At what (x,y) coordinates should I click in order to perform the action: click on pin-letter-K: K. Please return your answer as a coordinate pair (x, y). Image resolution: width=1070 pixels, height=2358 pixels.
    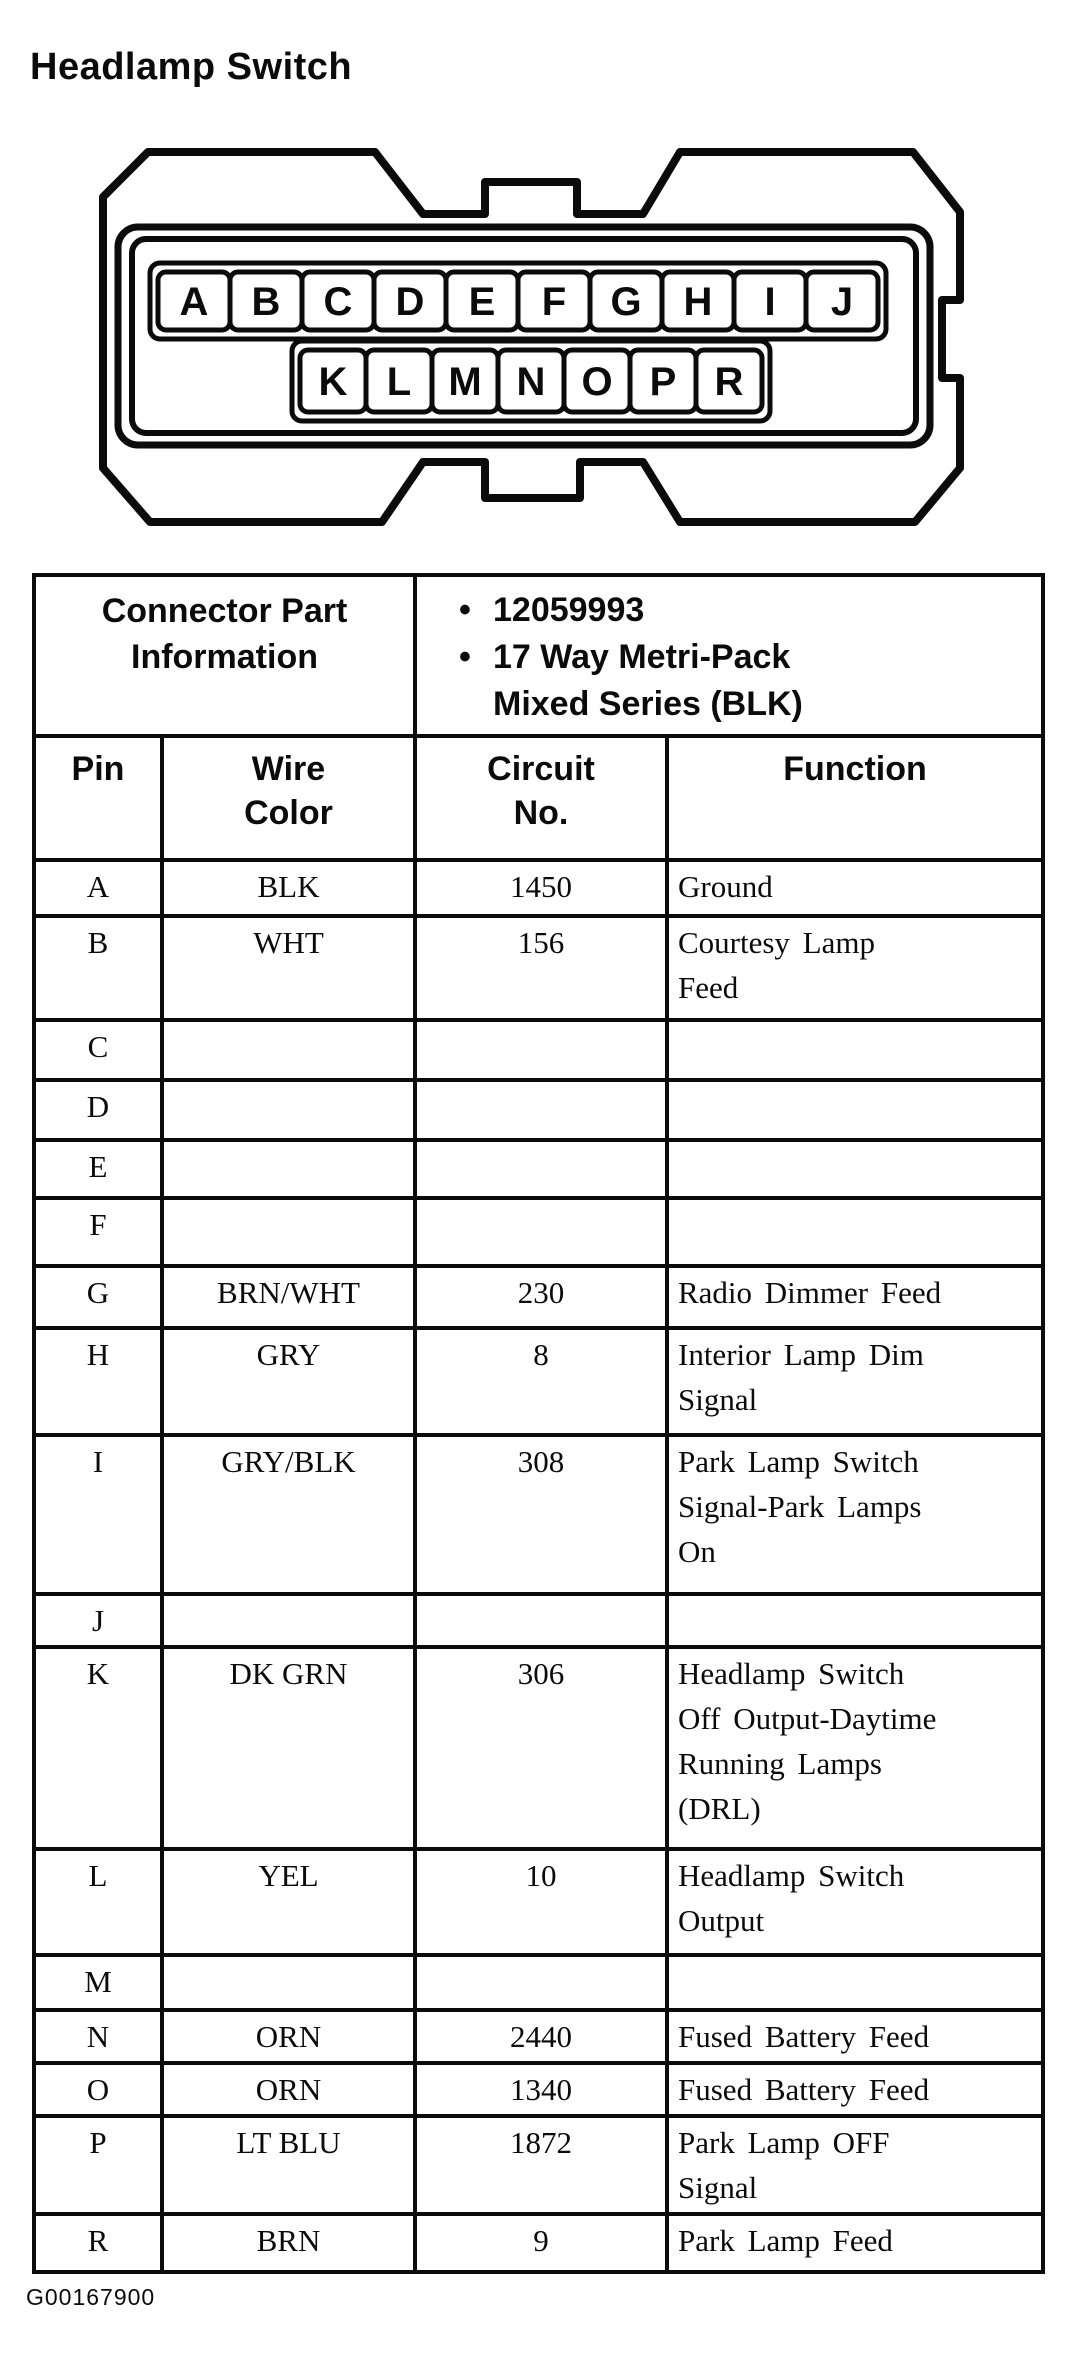
    Looking at the image, I should click on (333, 382).